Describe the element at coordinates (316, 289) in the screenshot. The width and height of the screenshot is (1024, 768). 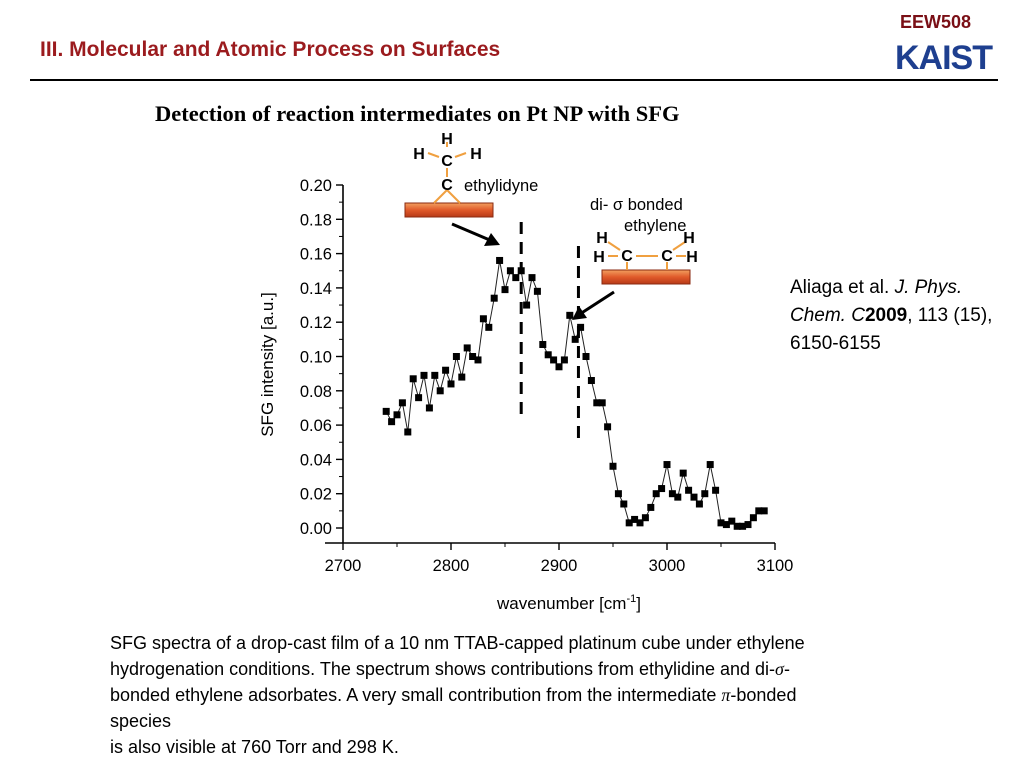
I see `y-tick-label: 0.14` at that location.